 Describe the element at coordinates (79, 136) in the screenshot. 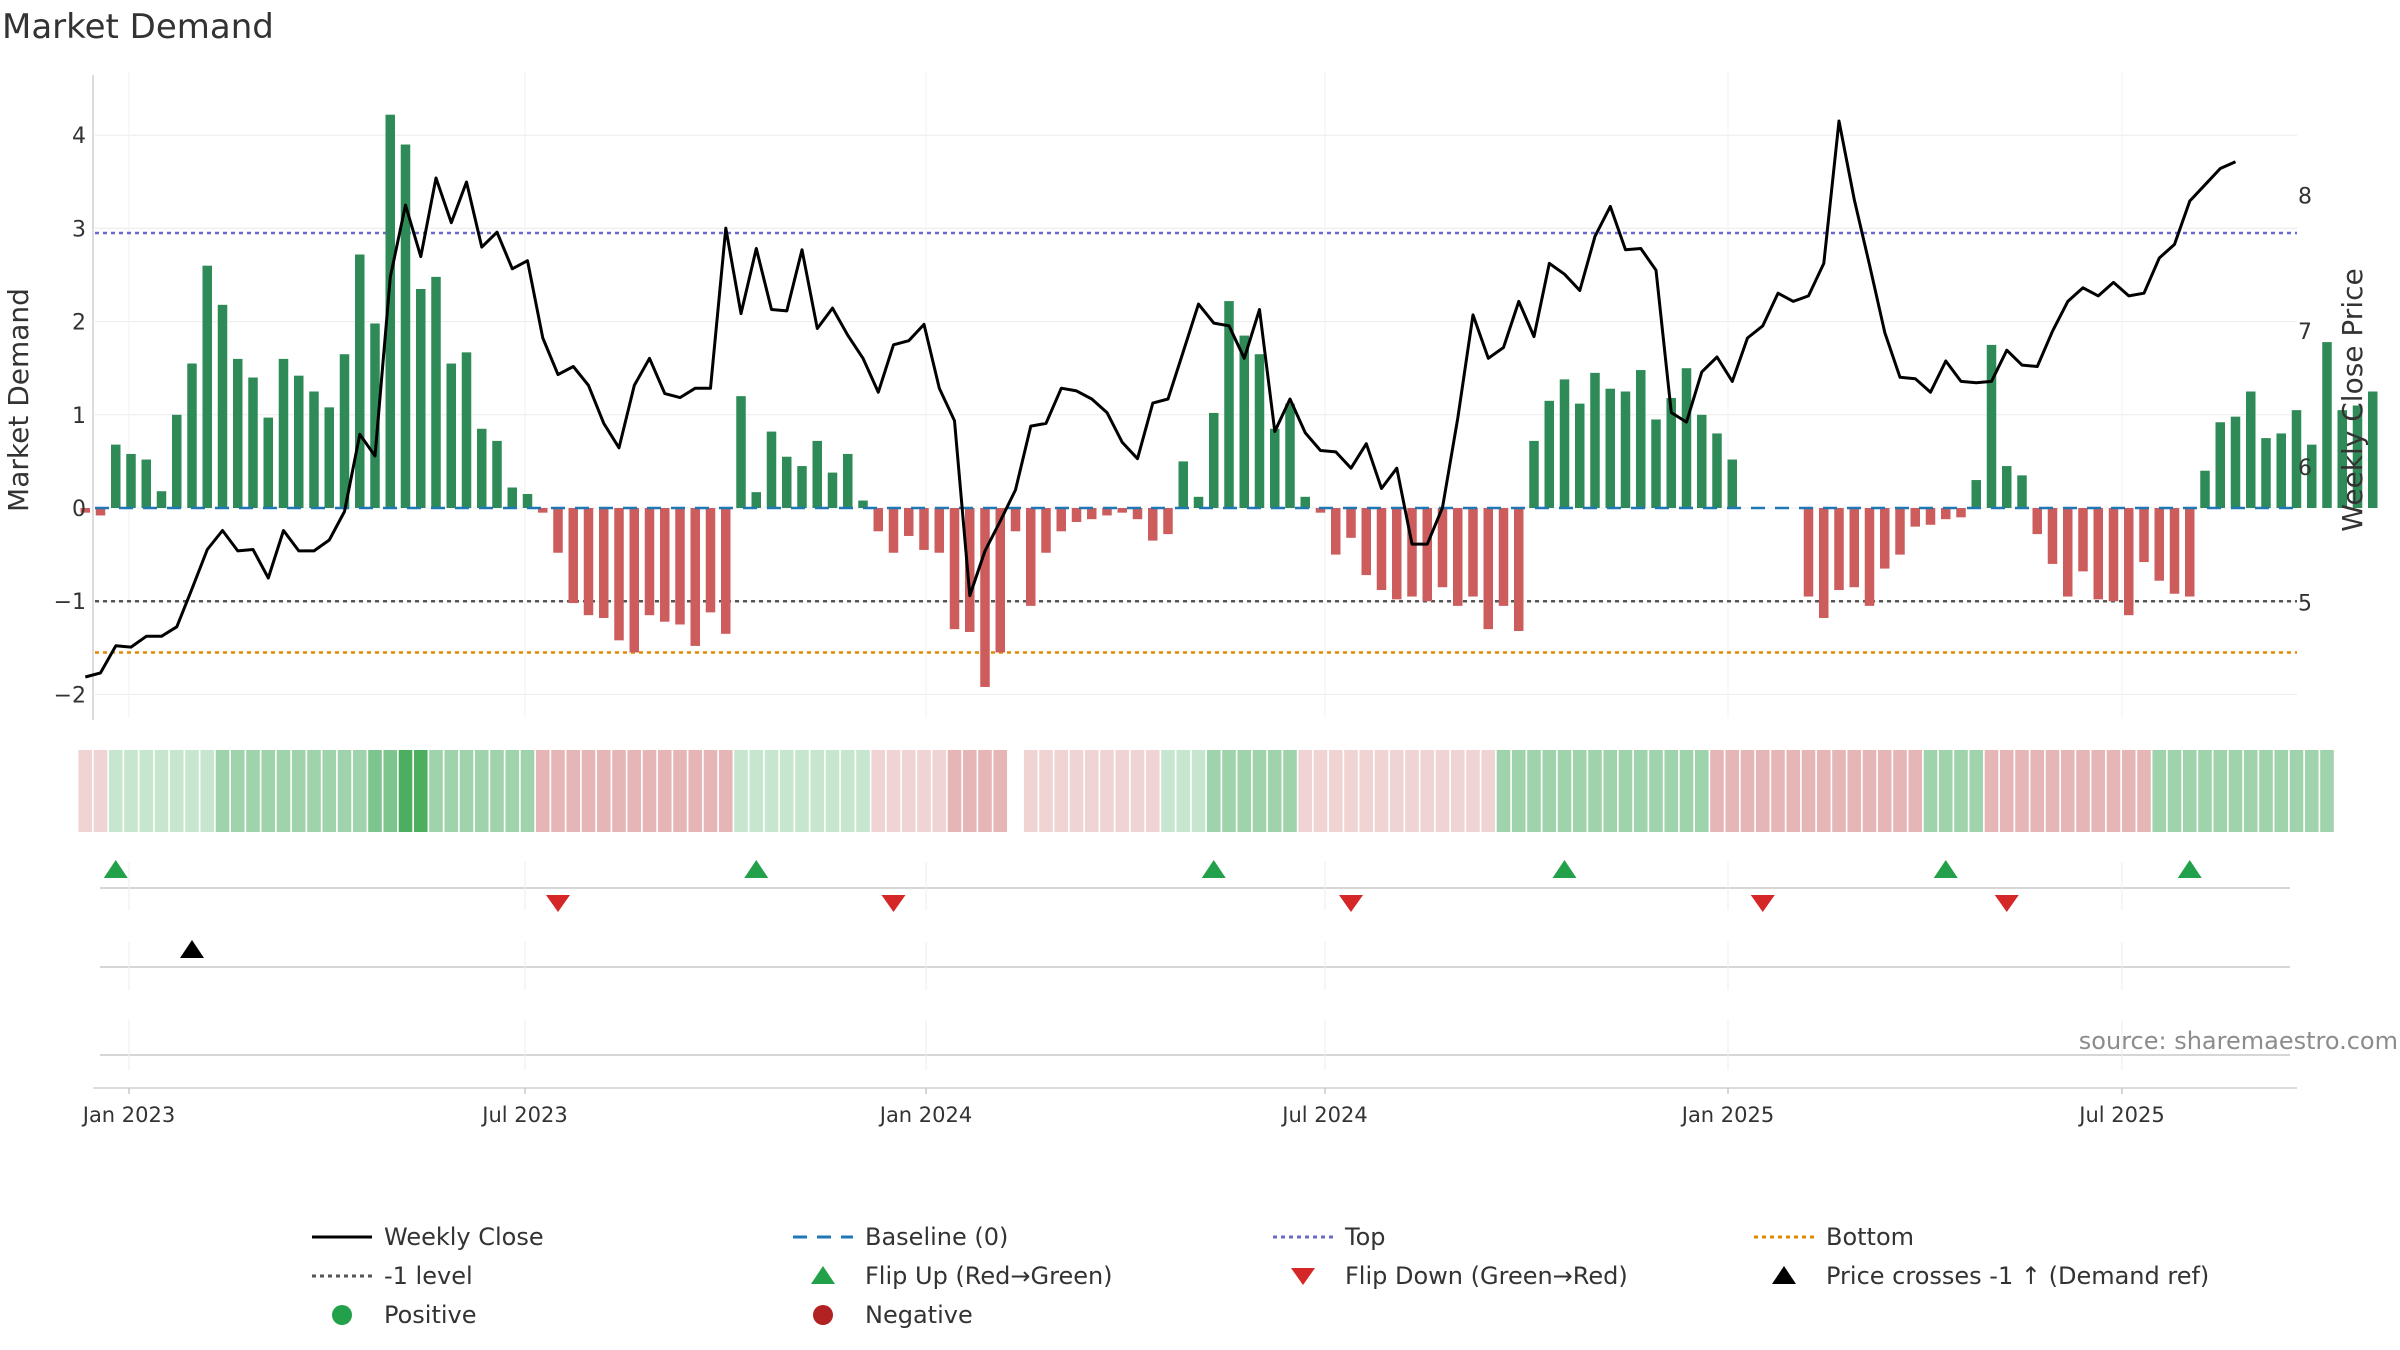

I see `y-tick-label: 4` at that location.